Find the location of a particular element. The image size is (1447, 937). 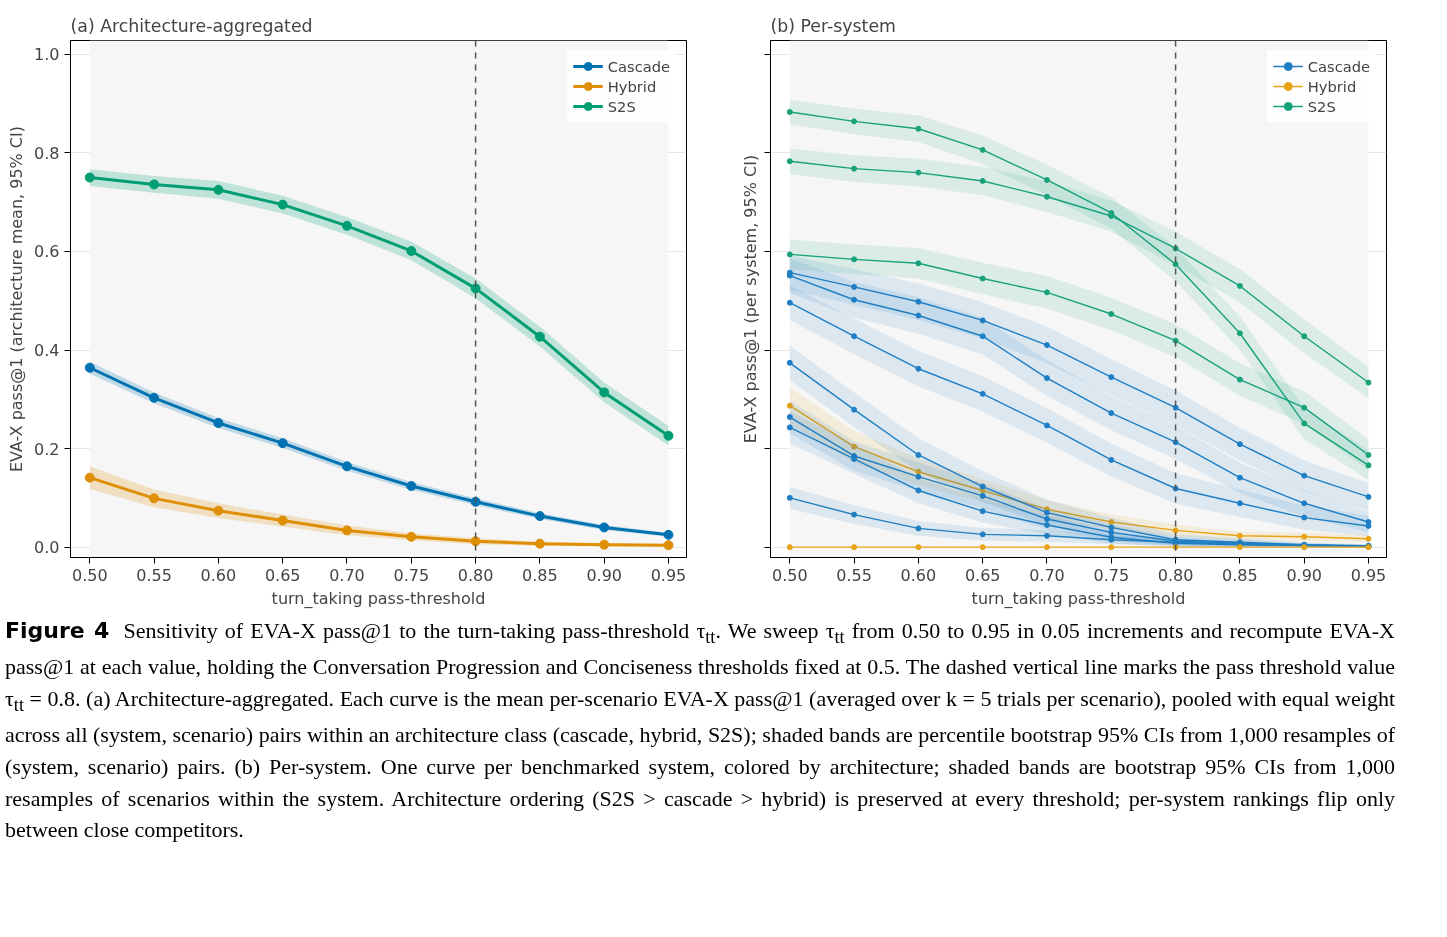

y-tick-label: 0.0 is located at coordinates (47, 548).